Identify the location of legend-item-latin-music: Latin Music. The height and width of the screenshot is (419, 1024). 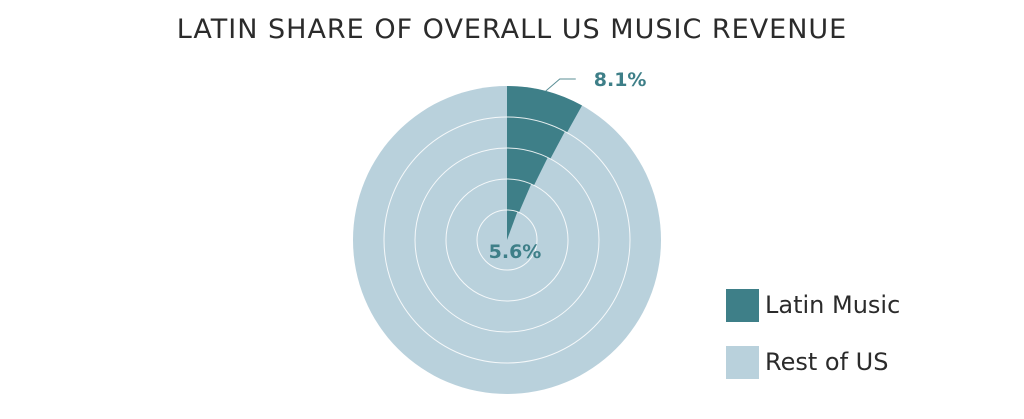
(813, 305).